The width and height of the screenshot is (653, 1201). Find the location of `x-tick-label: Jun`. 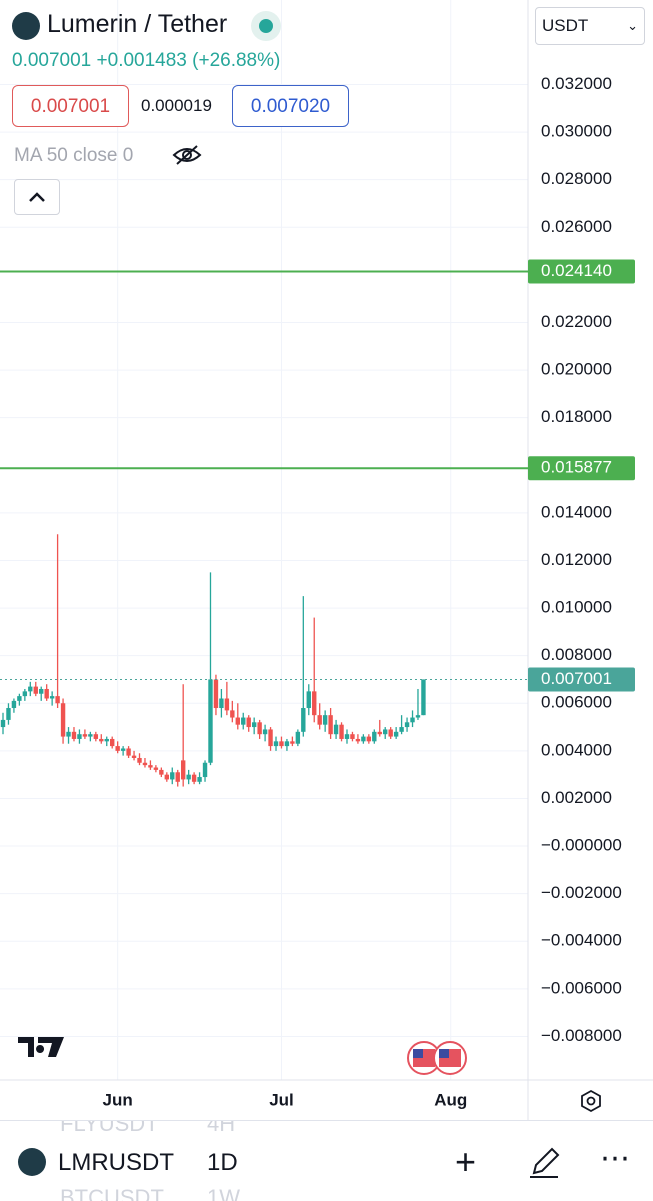

x-tick-label: Jun is located at coordinates (118, 1099).